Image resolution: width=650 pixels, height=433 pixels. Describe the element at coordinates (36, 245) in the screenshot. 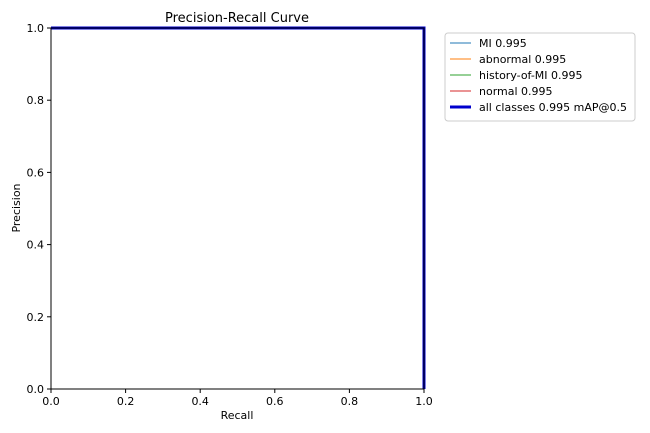

I see `y-tick-label: 0.4` at that location.